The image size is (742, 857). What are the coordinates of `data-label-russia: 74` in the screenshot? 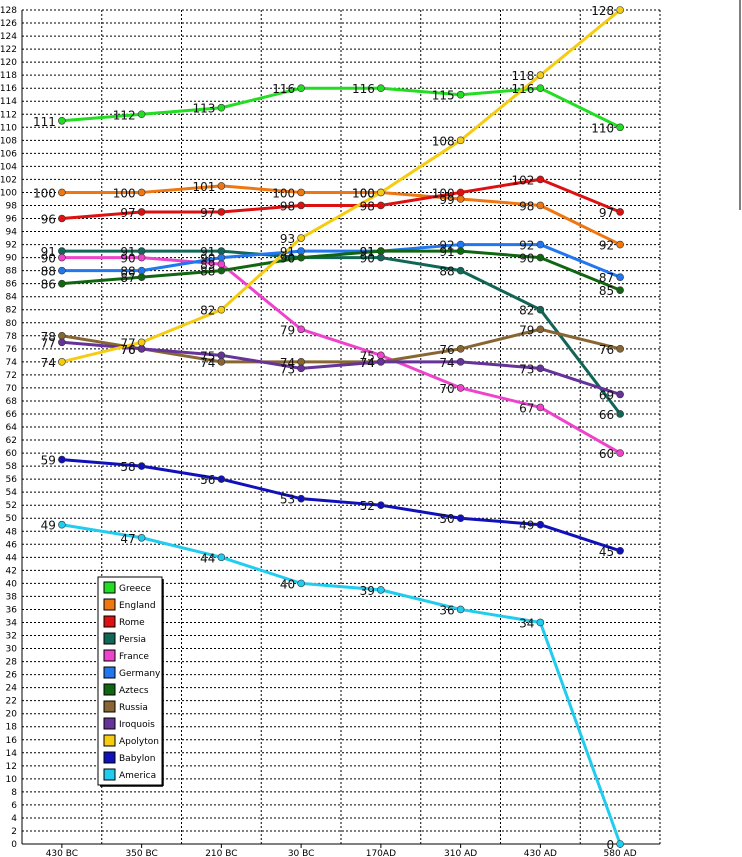 It's located at (367, 363).